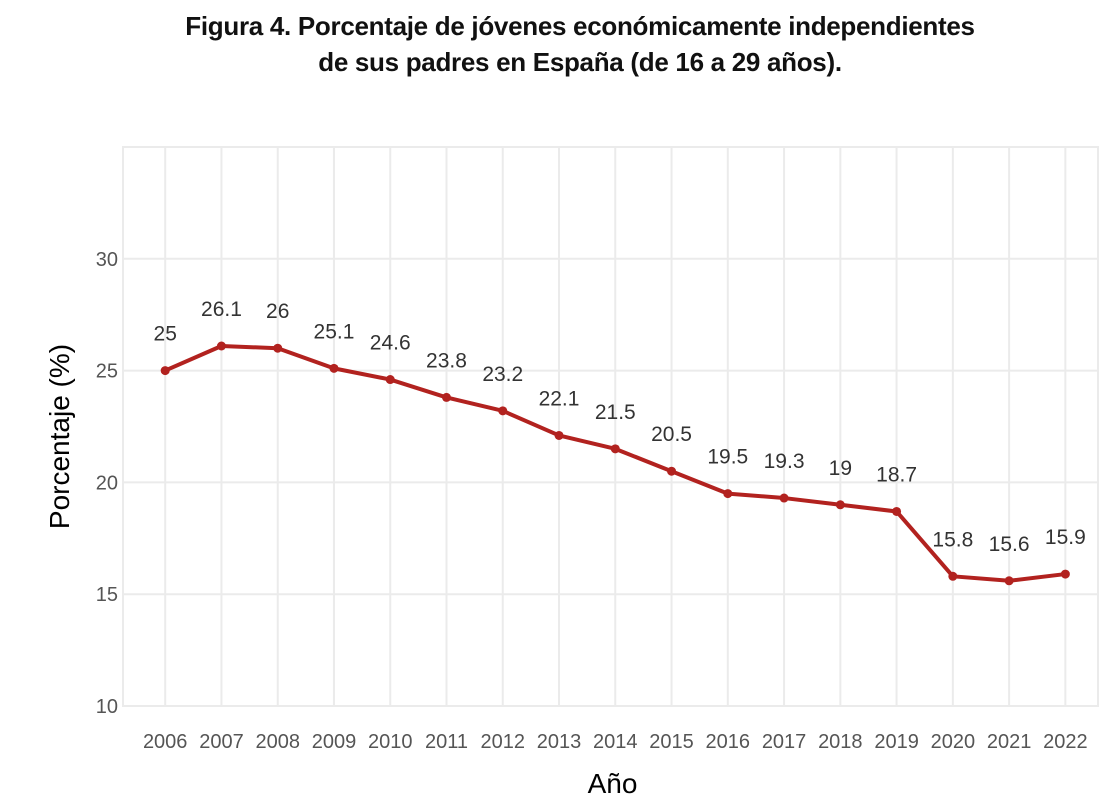  Describe the element at coordinates (334, 742) in the screenshot. I see `x-tick-label: 2009` at that location.